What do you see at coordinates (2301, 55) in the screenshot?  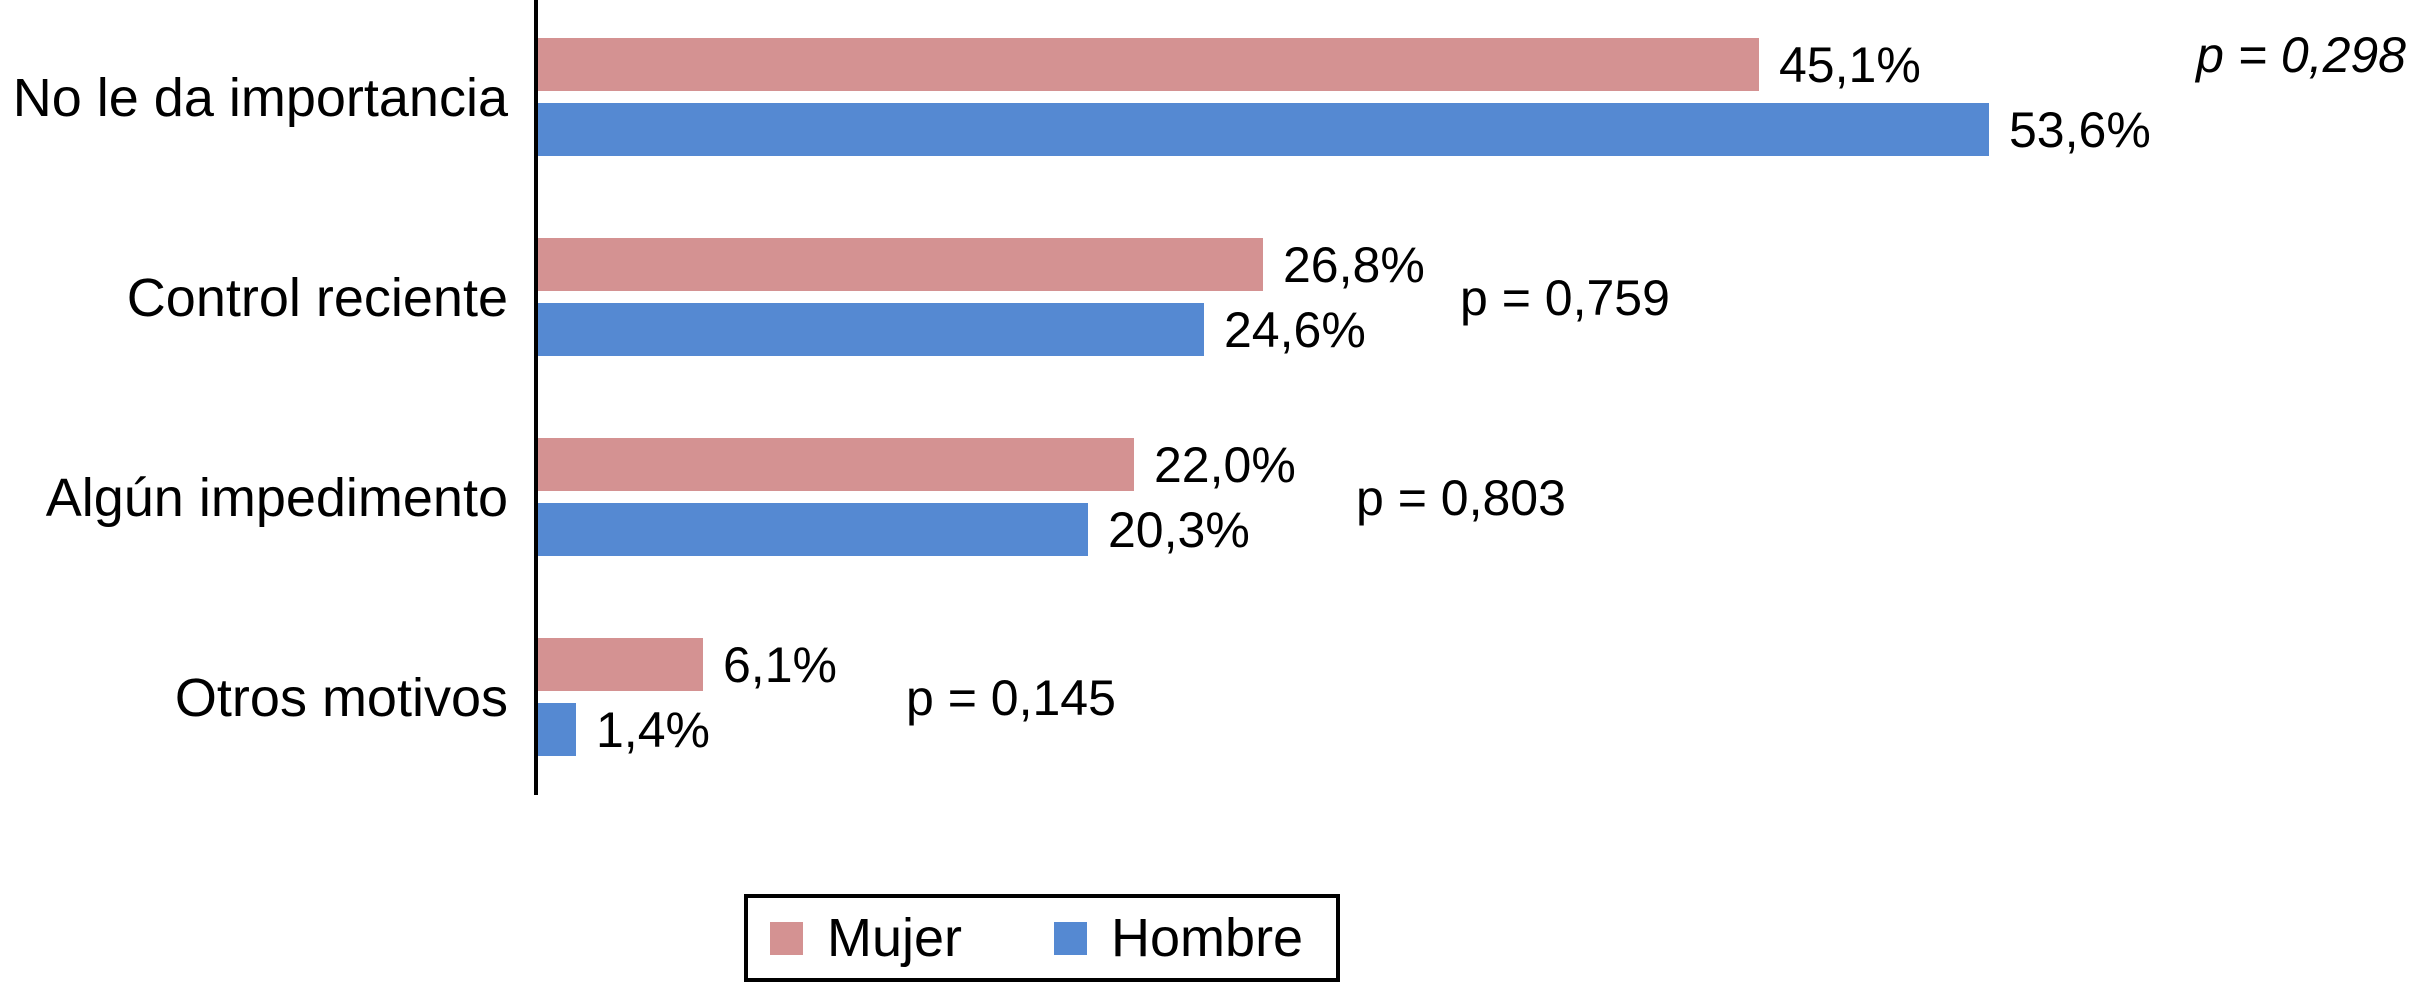 I see `p-value-label-top: p = 0,298` at bounding box center [2301, 55].